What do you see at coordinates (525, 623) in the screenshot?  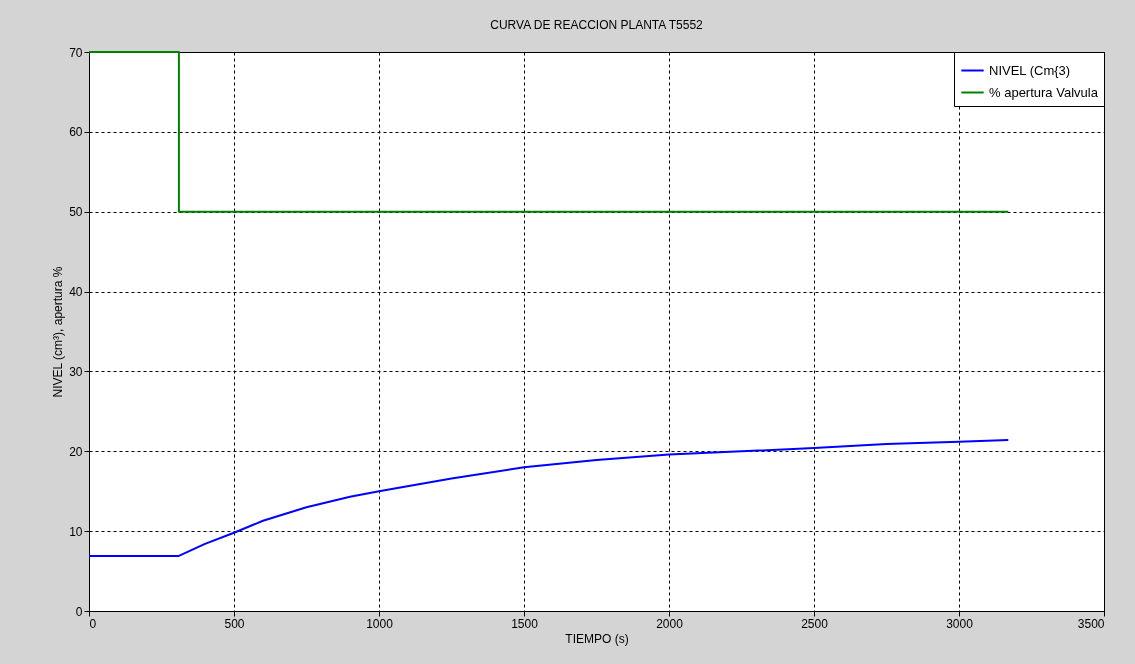 I see `x-tick-label: 1500` at bounding box center [525, 623].